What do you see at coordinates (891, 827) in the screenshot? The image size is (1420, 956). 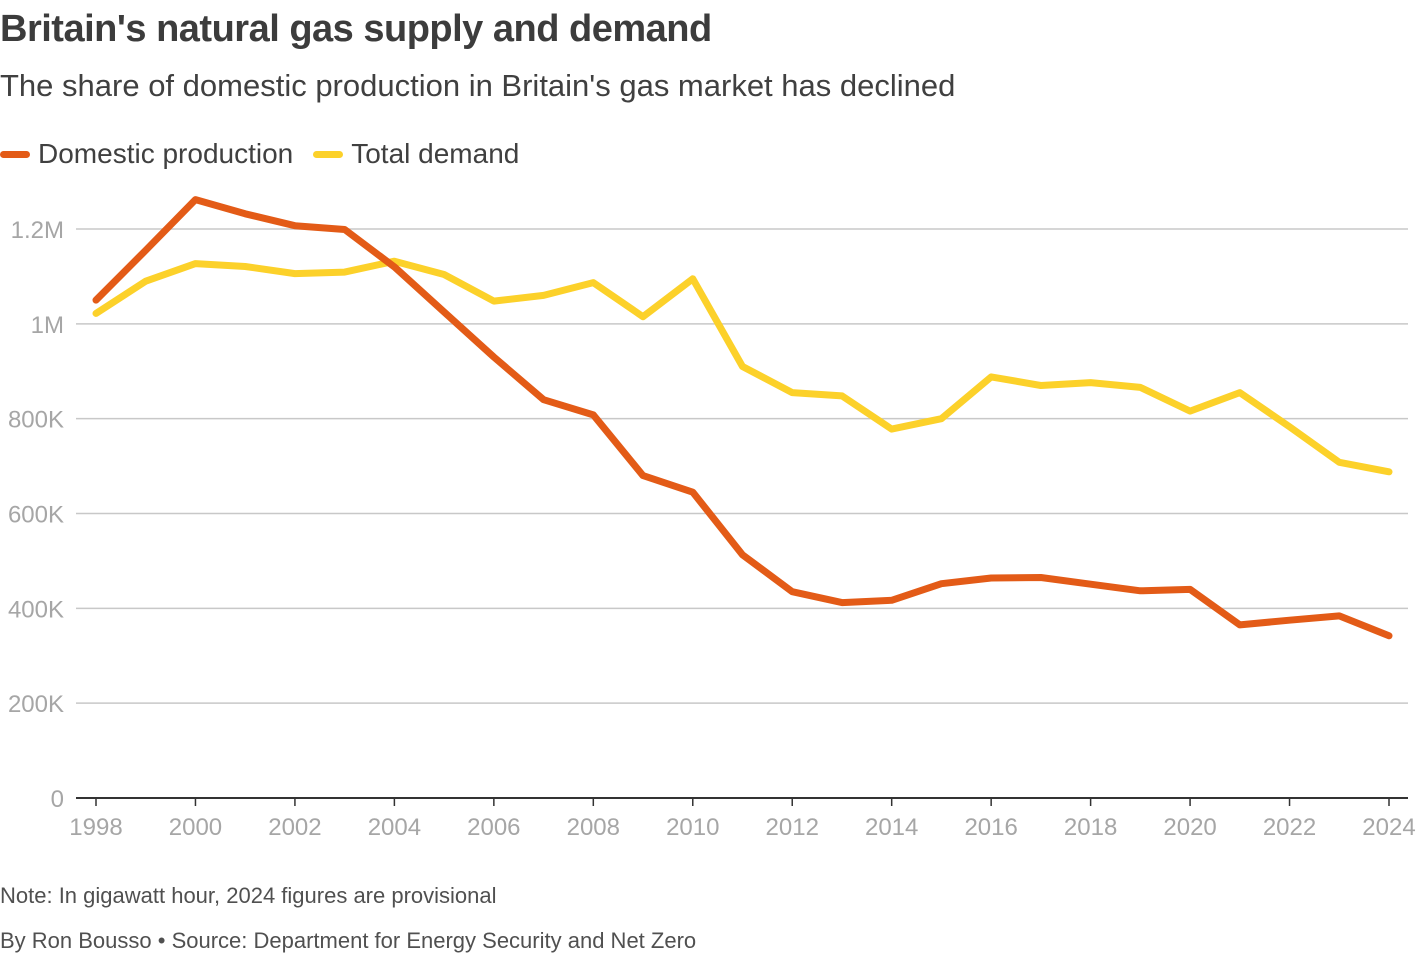 I see `x-tick-label: 2014` at bounding box center [891, 827].